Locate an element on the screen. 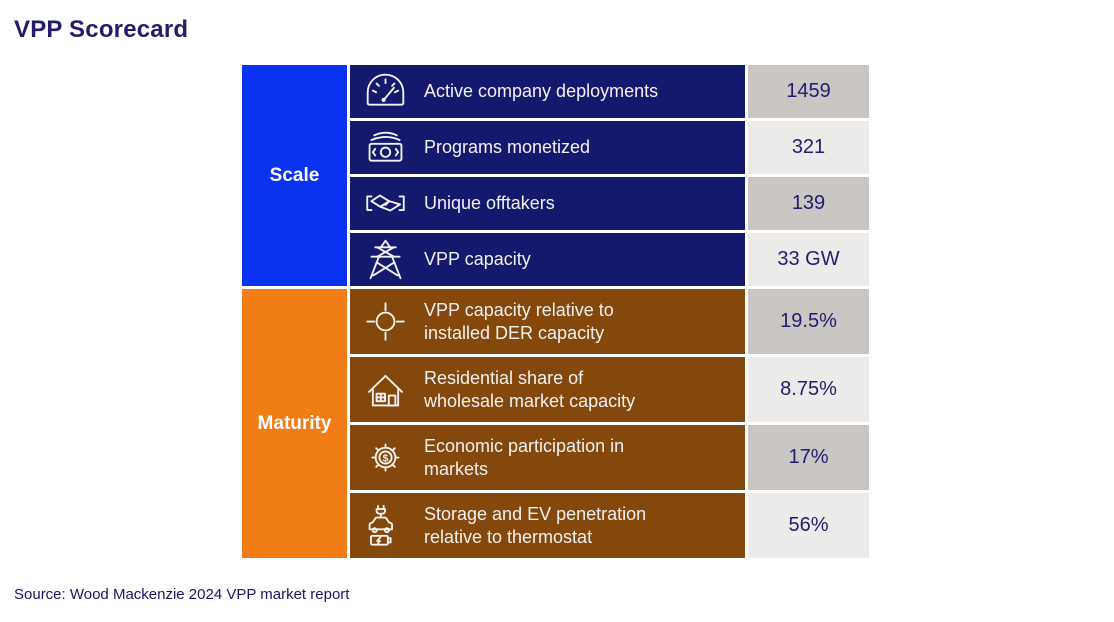 The image size is (1114, 622). page-title: VPP Scorecard is located at coordinates (101, 29).